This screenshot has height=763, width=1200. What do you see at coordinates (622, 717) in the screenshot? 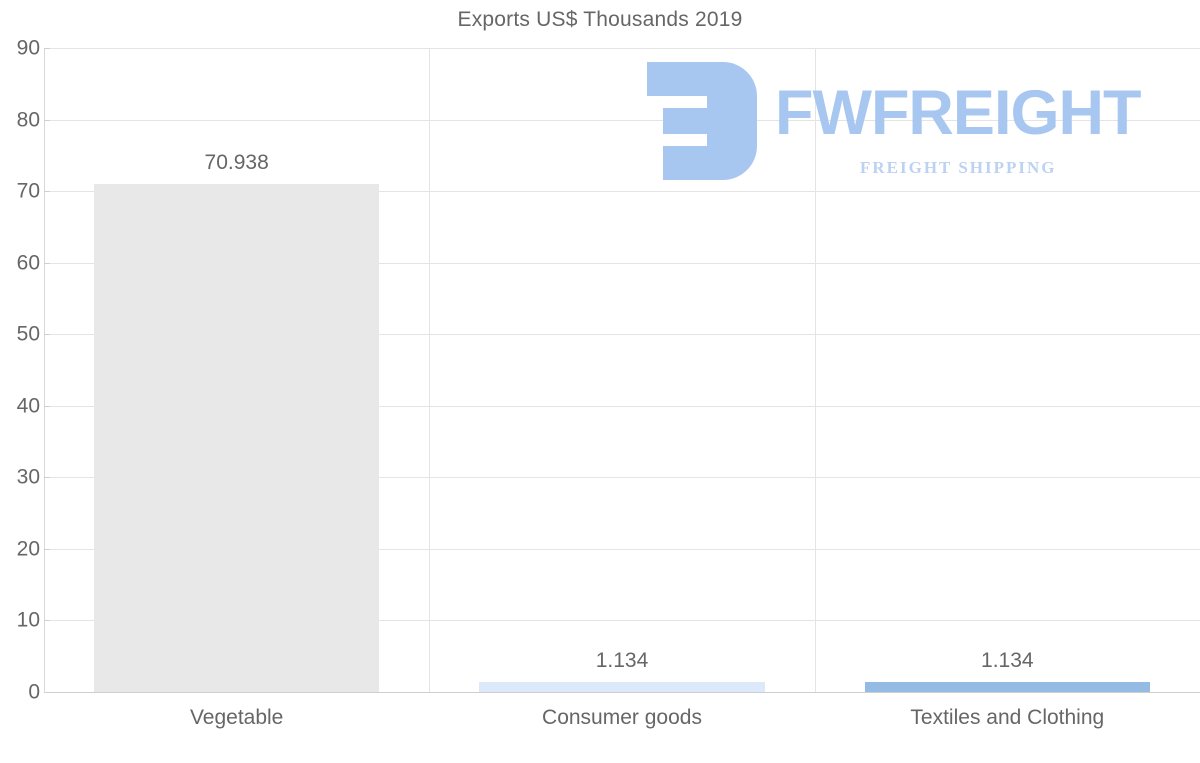
I see `x-axis-category-label: Consumer goods` at bounding box center [622, 717].